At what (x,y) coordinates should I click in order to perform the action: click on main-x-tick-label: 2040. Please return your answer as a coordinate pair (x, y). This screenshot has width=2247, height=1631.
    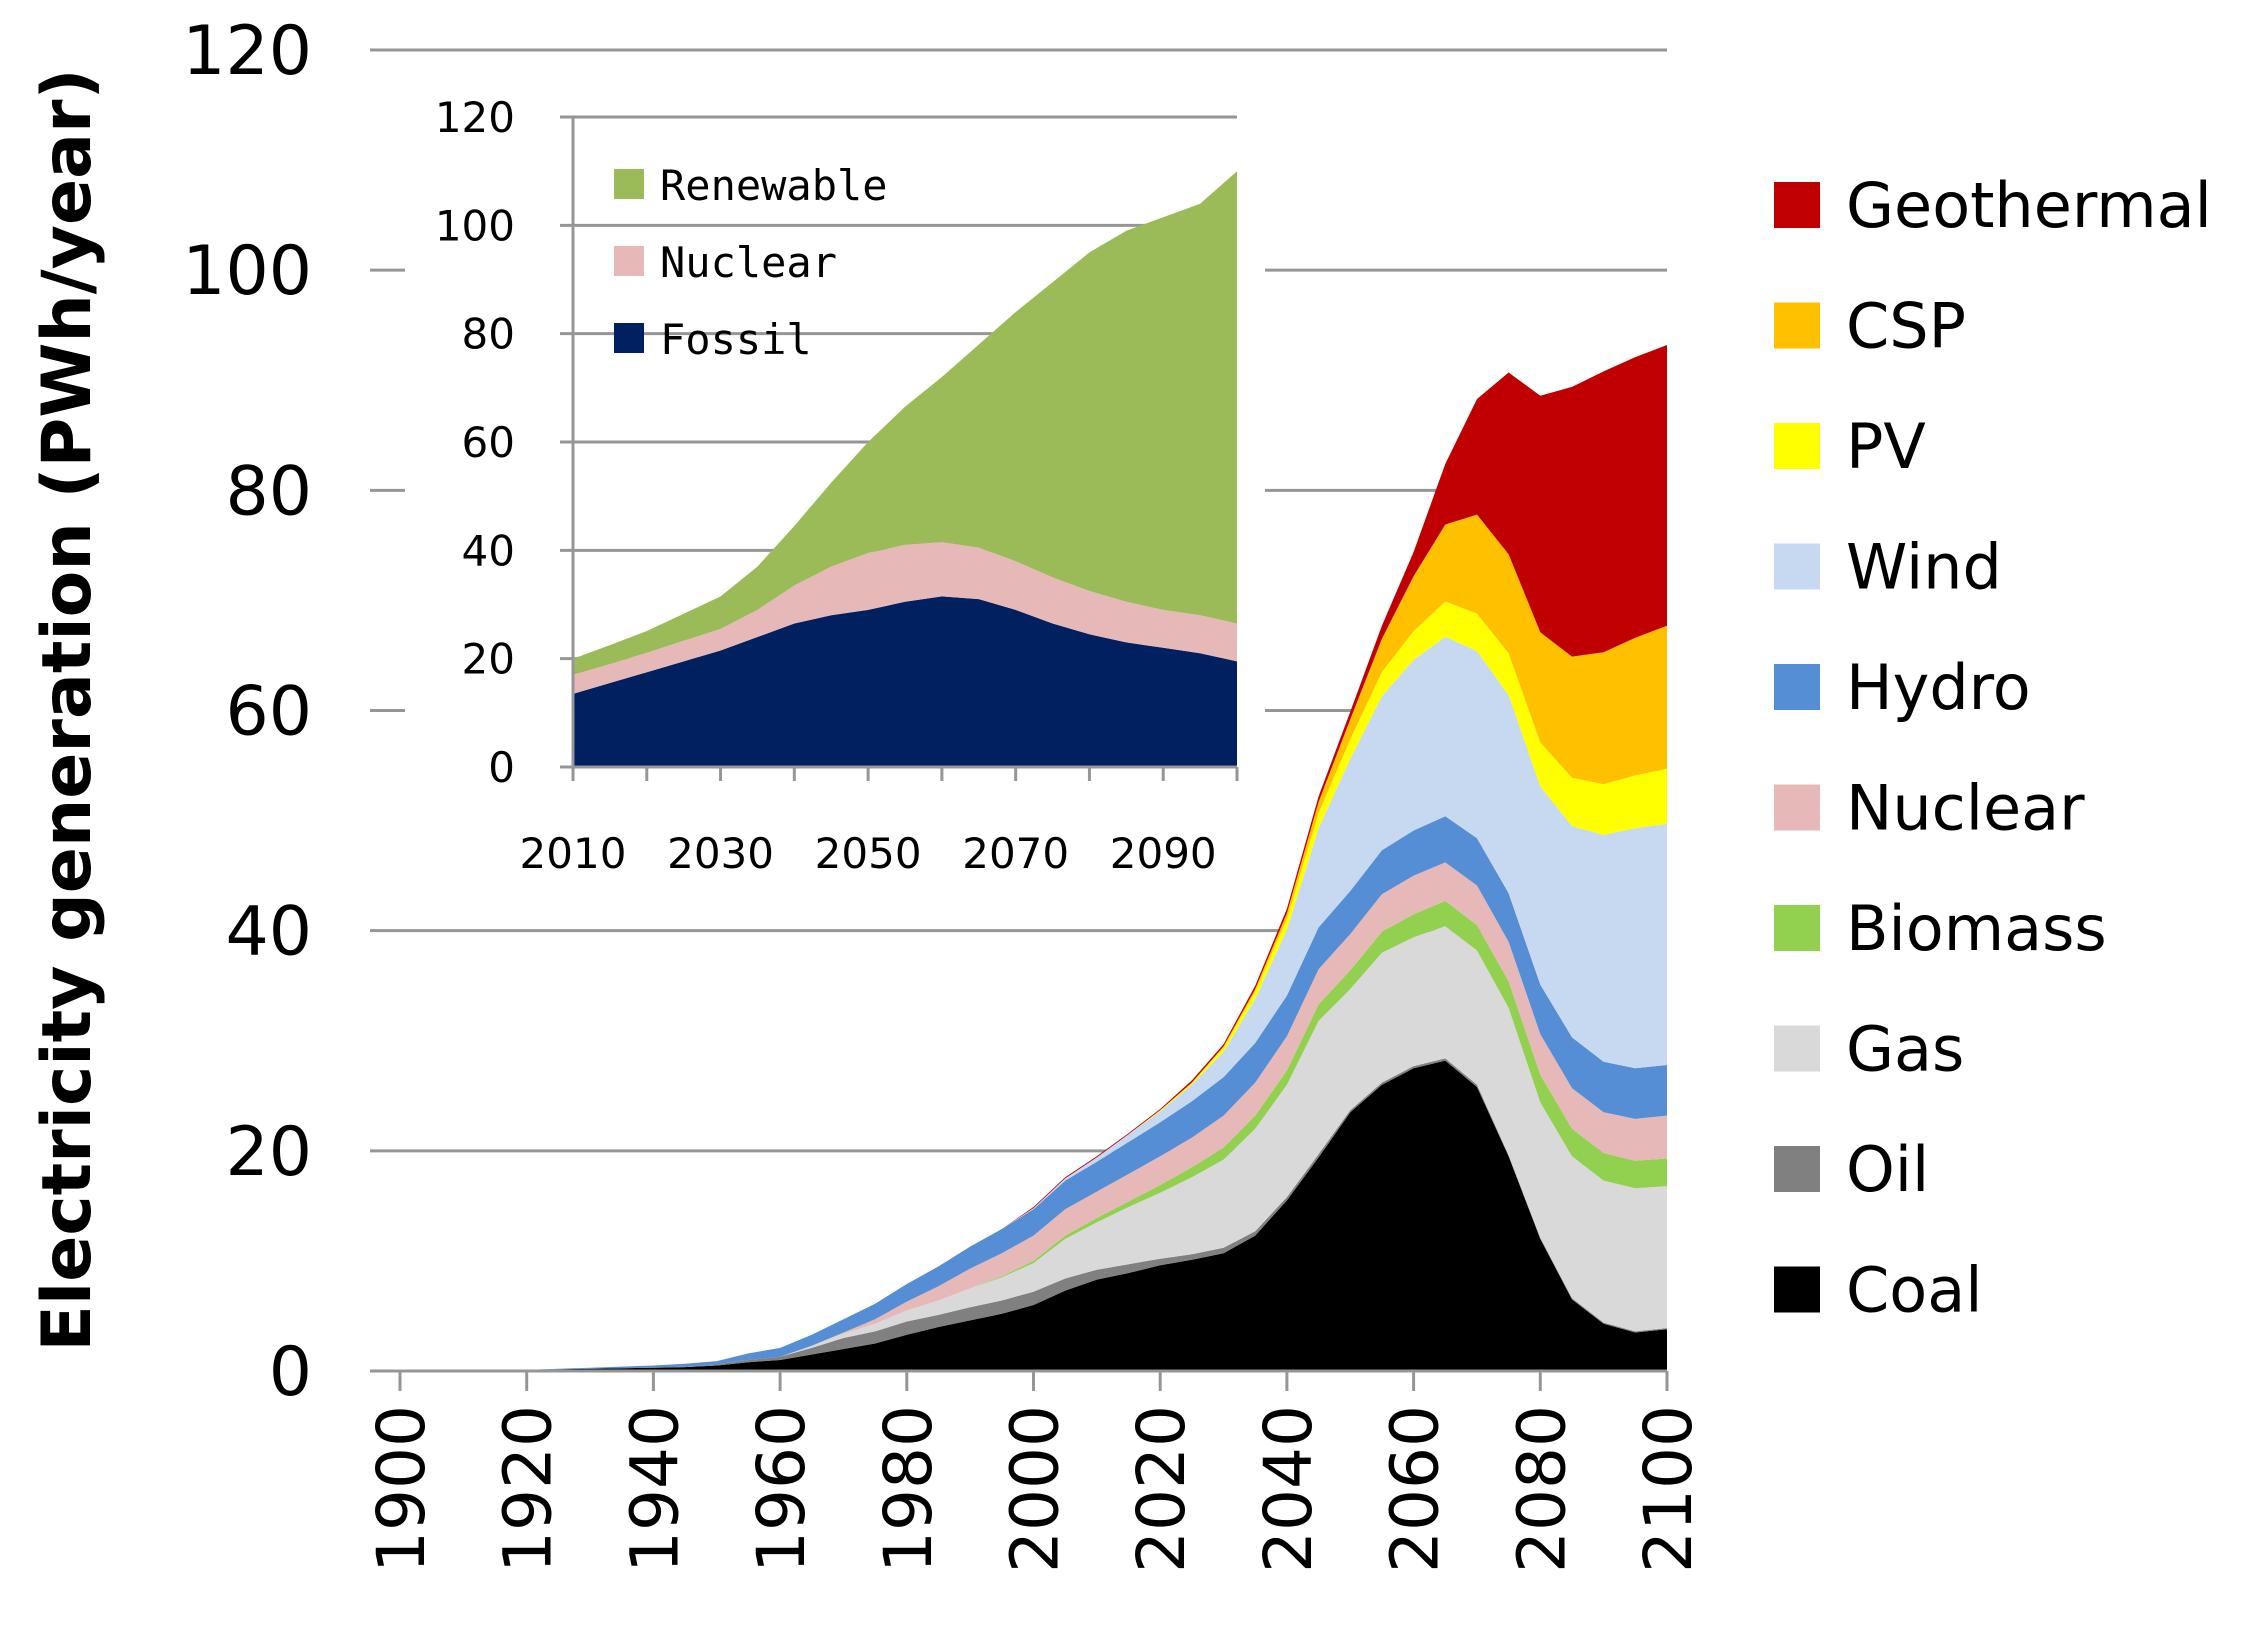
    Looking at the image, I should click on (1288, 1489).